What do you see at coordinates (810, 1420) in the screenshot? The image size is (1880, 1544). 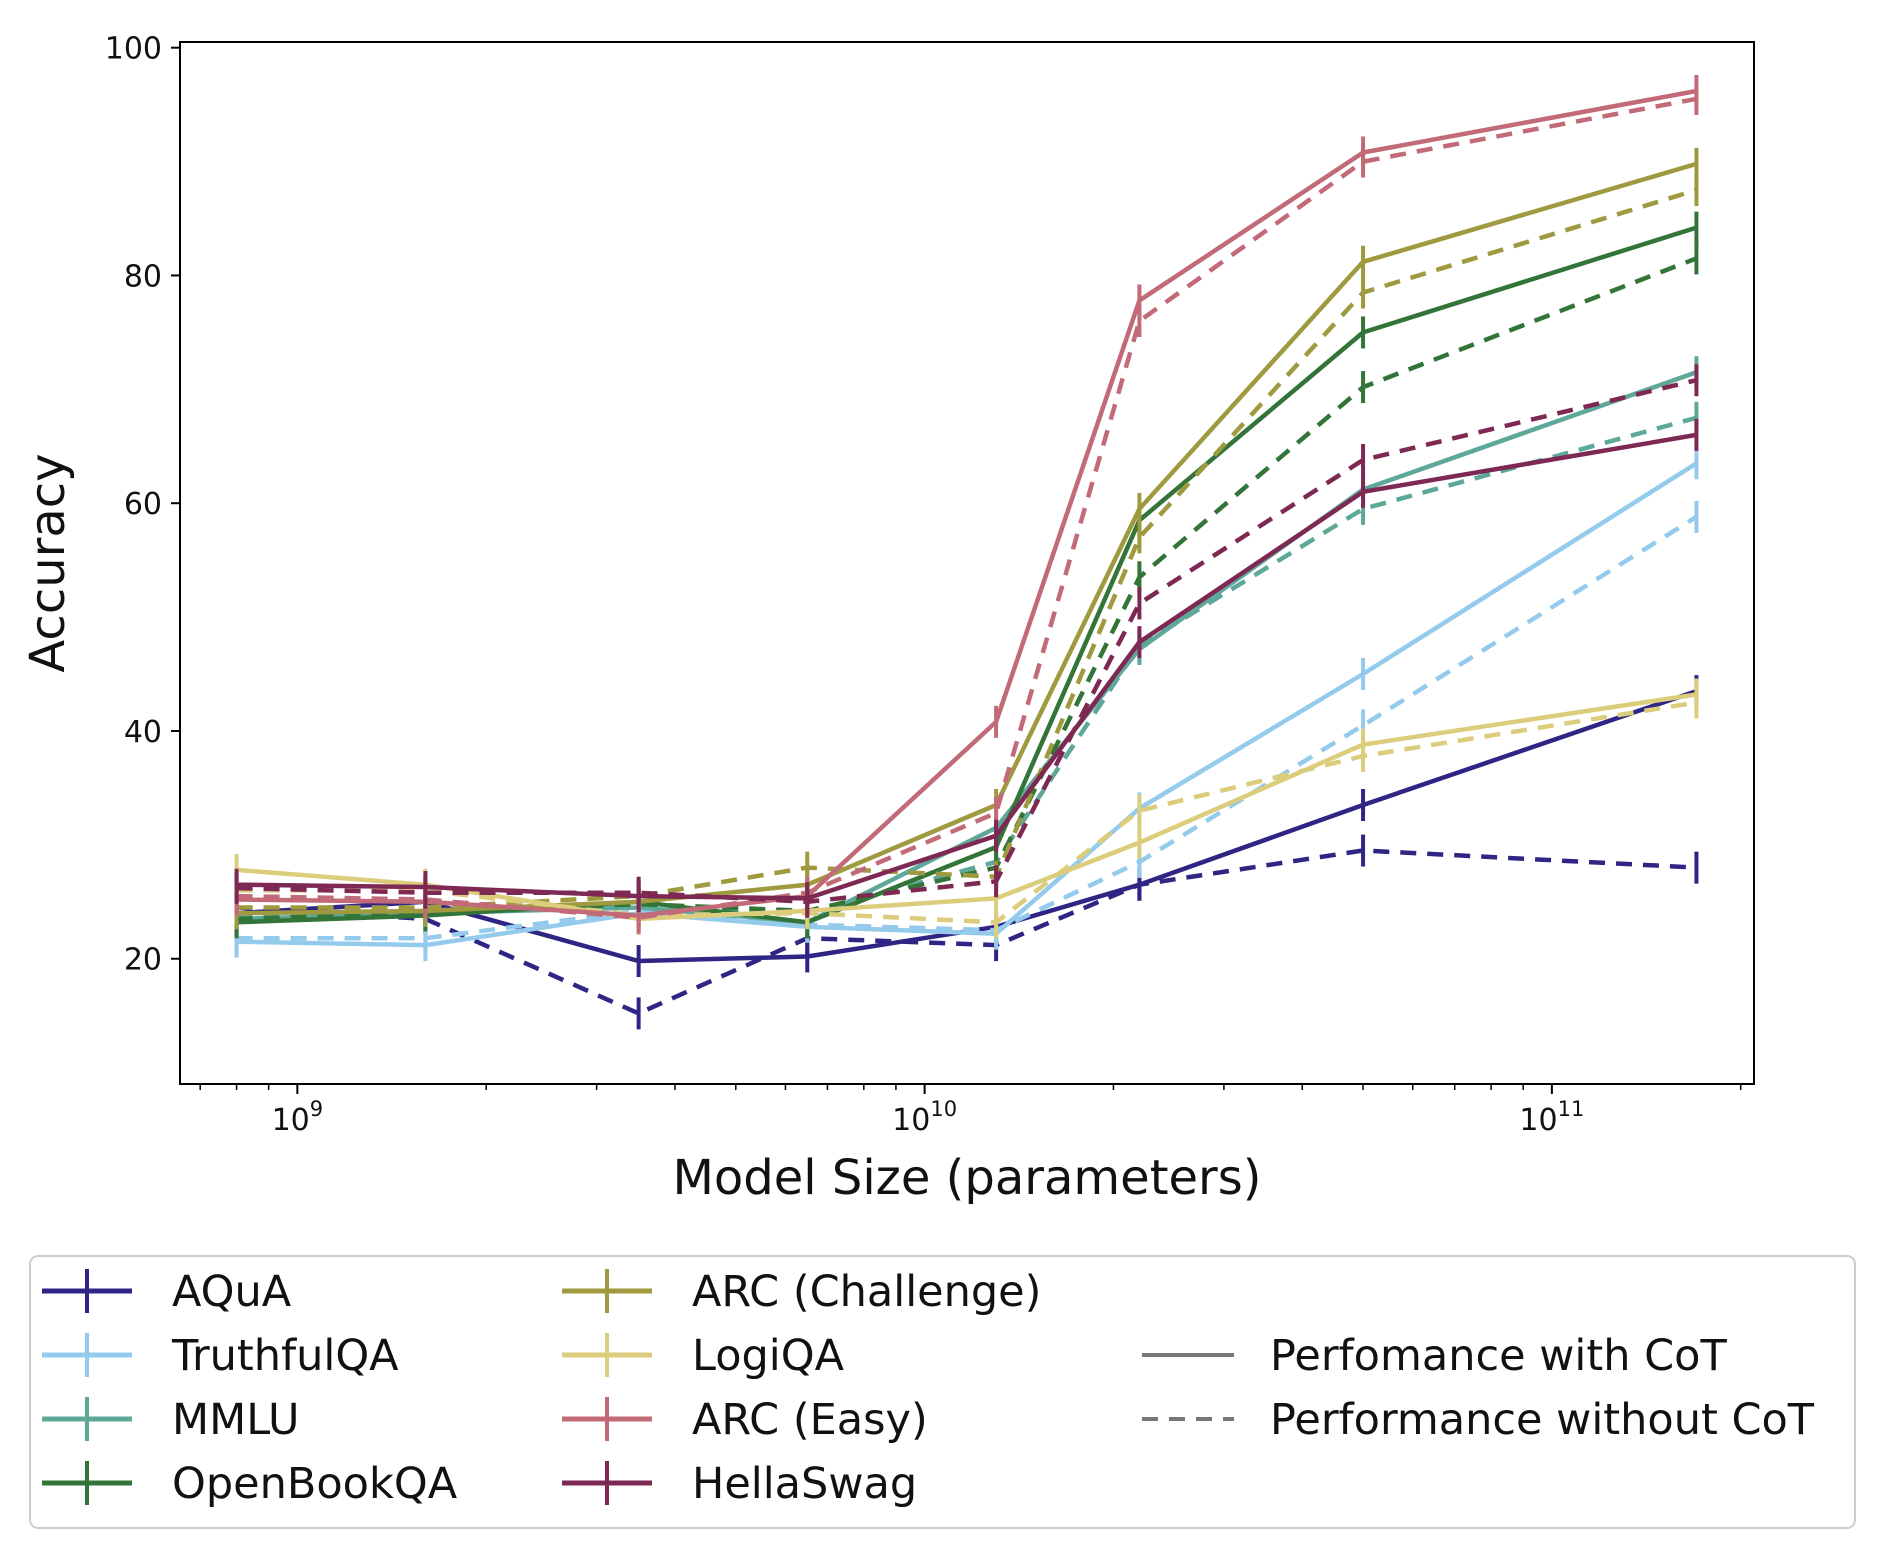 I see `legend-label: ARC (Easy)` at bounding box center [810, 1420].